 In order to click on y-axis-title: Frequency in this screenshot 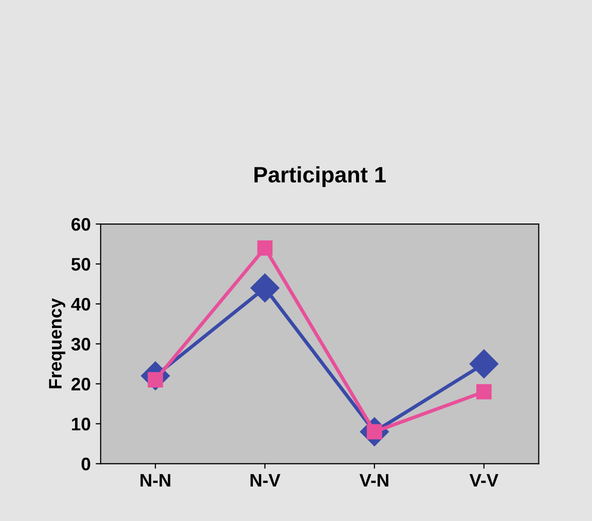, I will do `click(57, 343)`.